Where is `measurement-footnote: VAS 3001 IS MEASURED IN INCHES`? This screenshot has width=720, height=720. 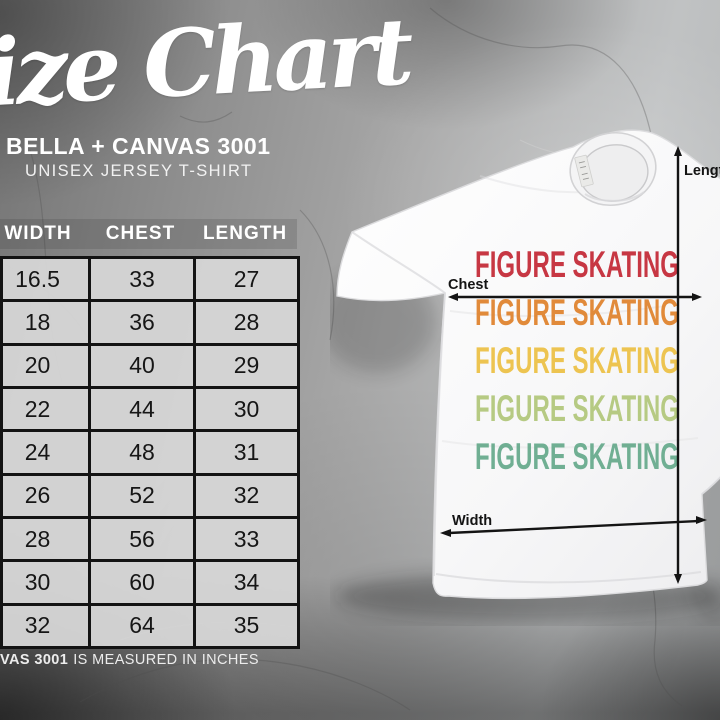 measurement-footnote: VAS 3001 IS MEASURED IN INCHES is located at coordinates (129, 660).